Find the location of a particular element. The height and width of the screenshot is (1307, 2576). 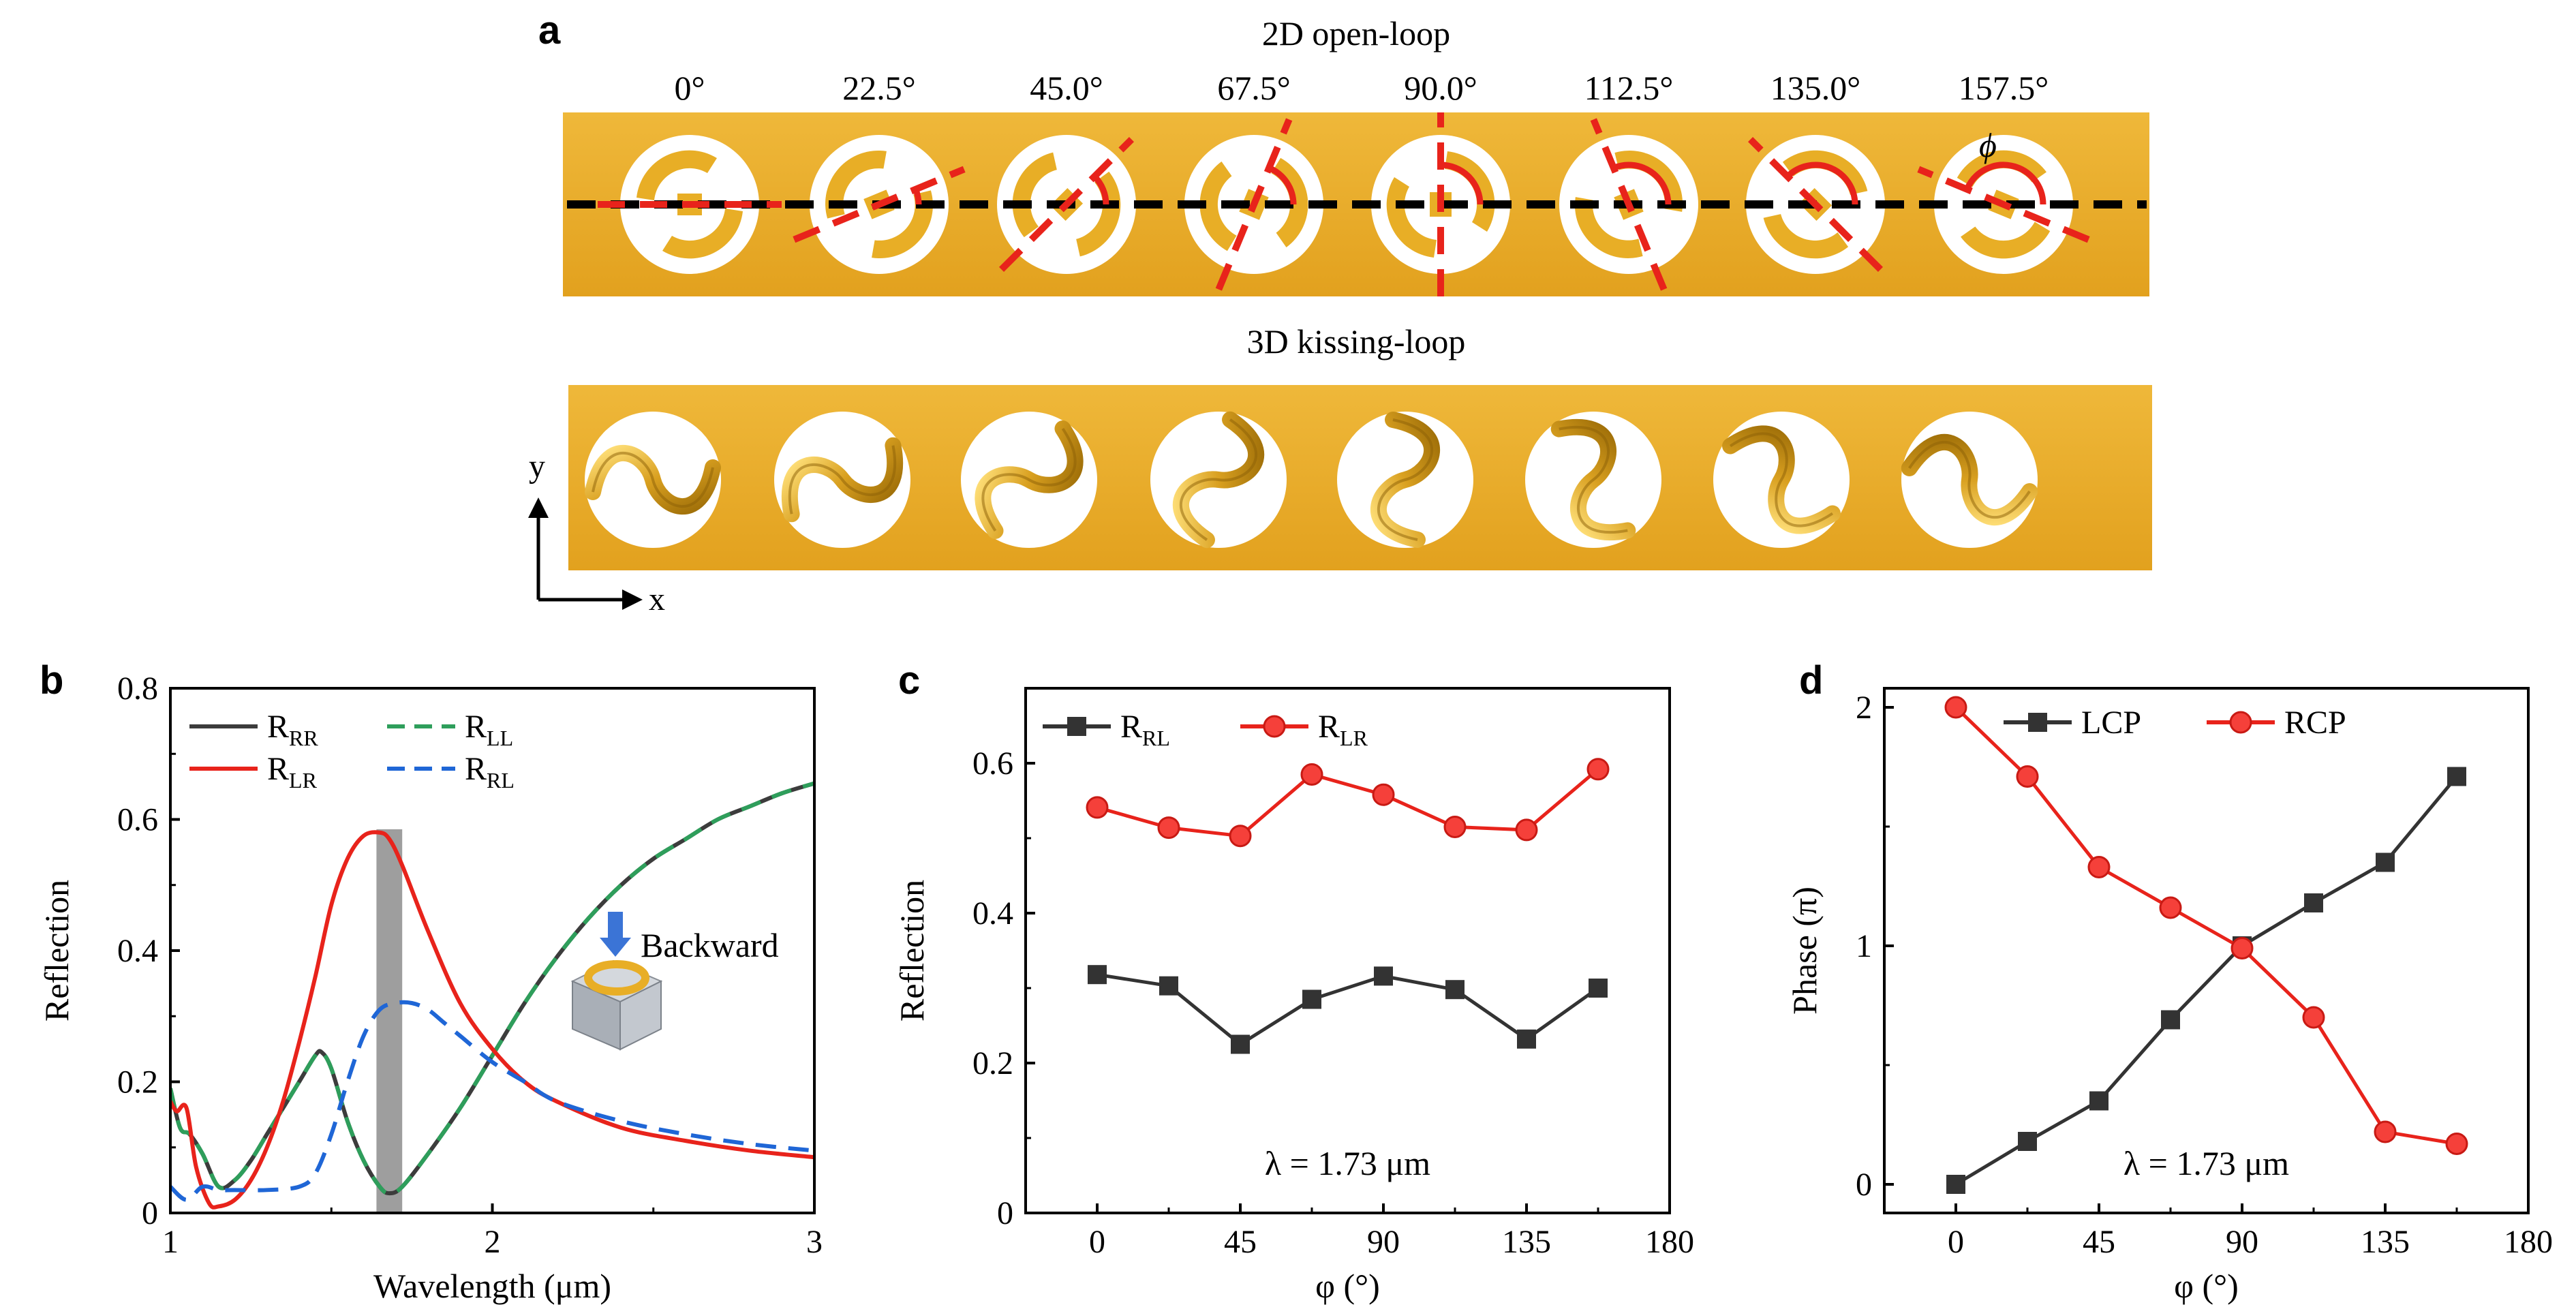

angle-labels: 0° 22.5° 45.0° 67.5° 90.0° 112.5° 135.0° 157.5° is located at coordinates (1362, 88).